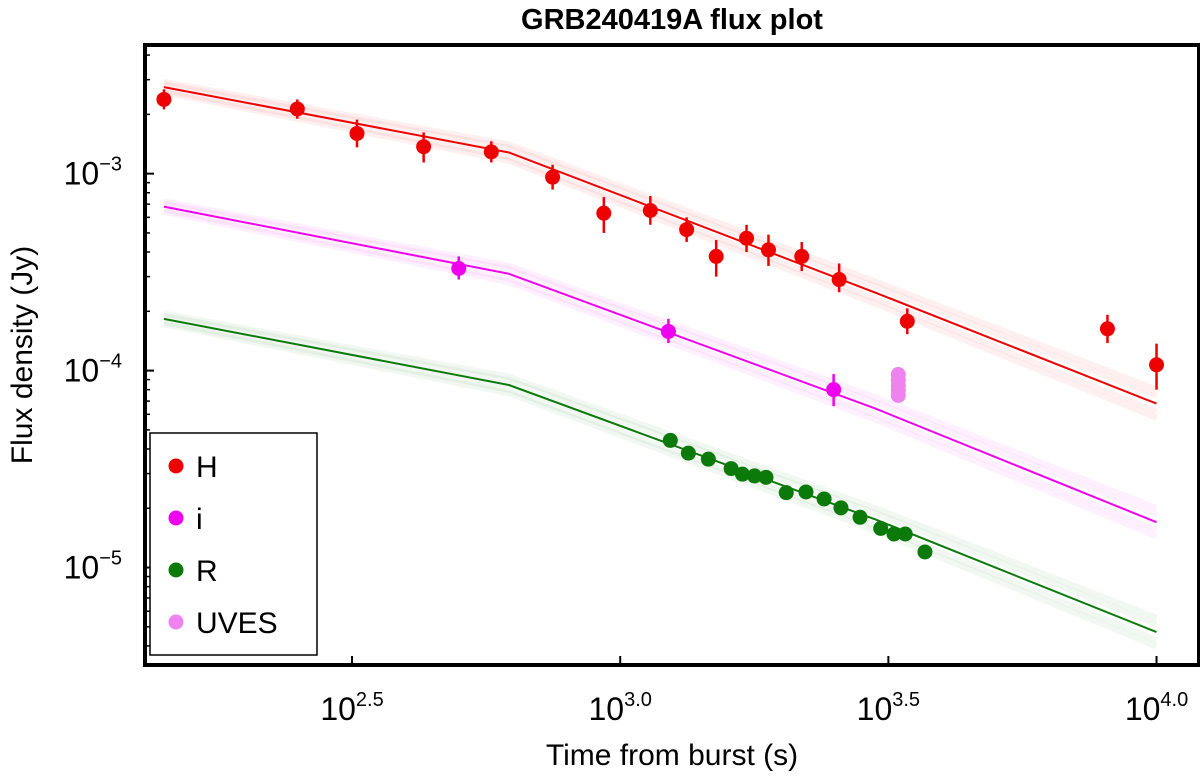 This screenshot has height=783, width=1200. I want to click on legend-label-UVES: UVES, so click(237, 623).